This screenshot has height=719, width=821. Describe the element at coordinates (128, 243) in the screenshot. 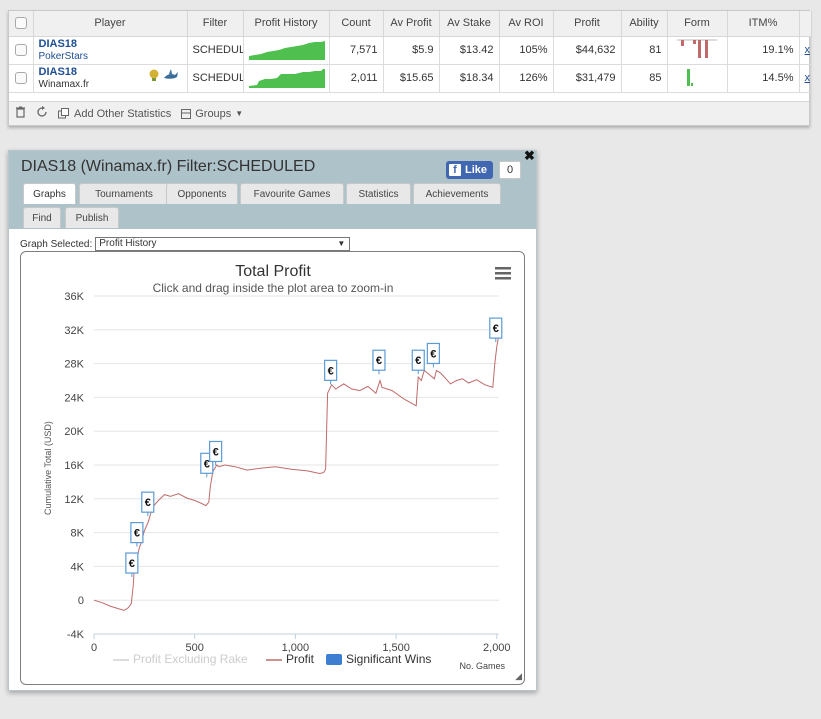

I see `graph-select-value: Profit History` at that location.